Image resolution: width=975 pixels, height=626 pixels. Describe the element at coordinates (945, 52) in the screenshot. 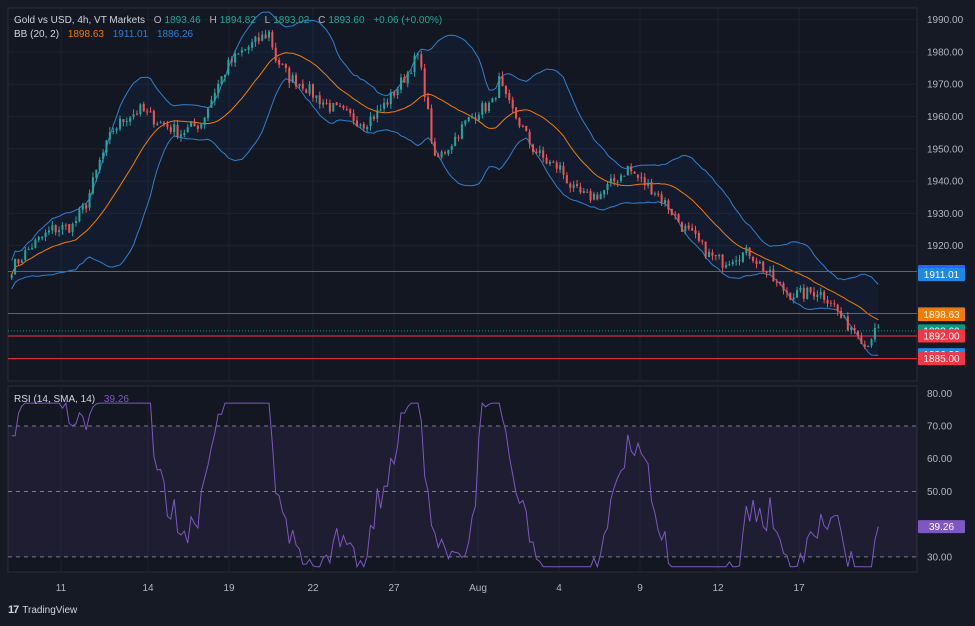

I see `price-tick-label: 1980.00` at that location.